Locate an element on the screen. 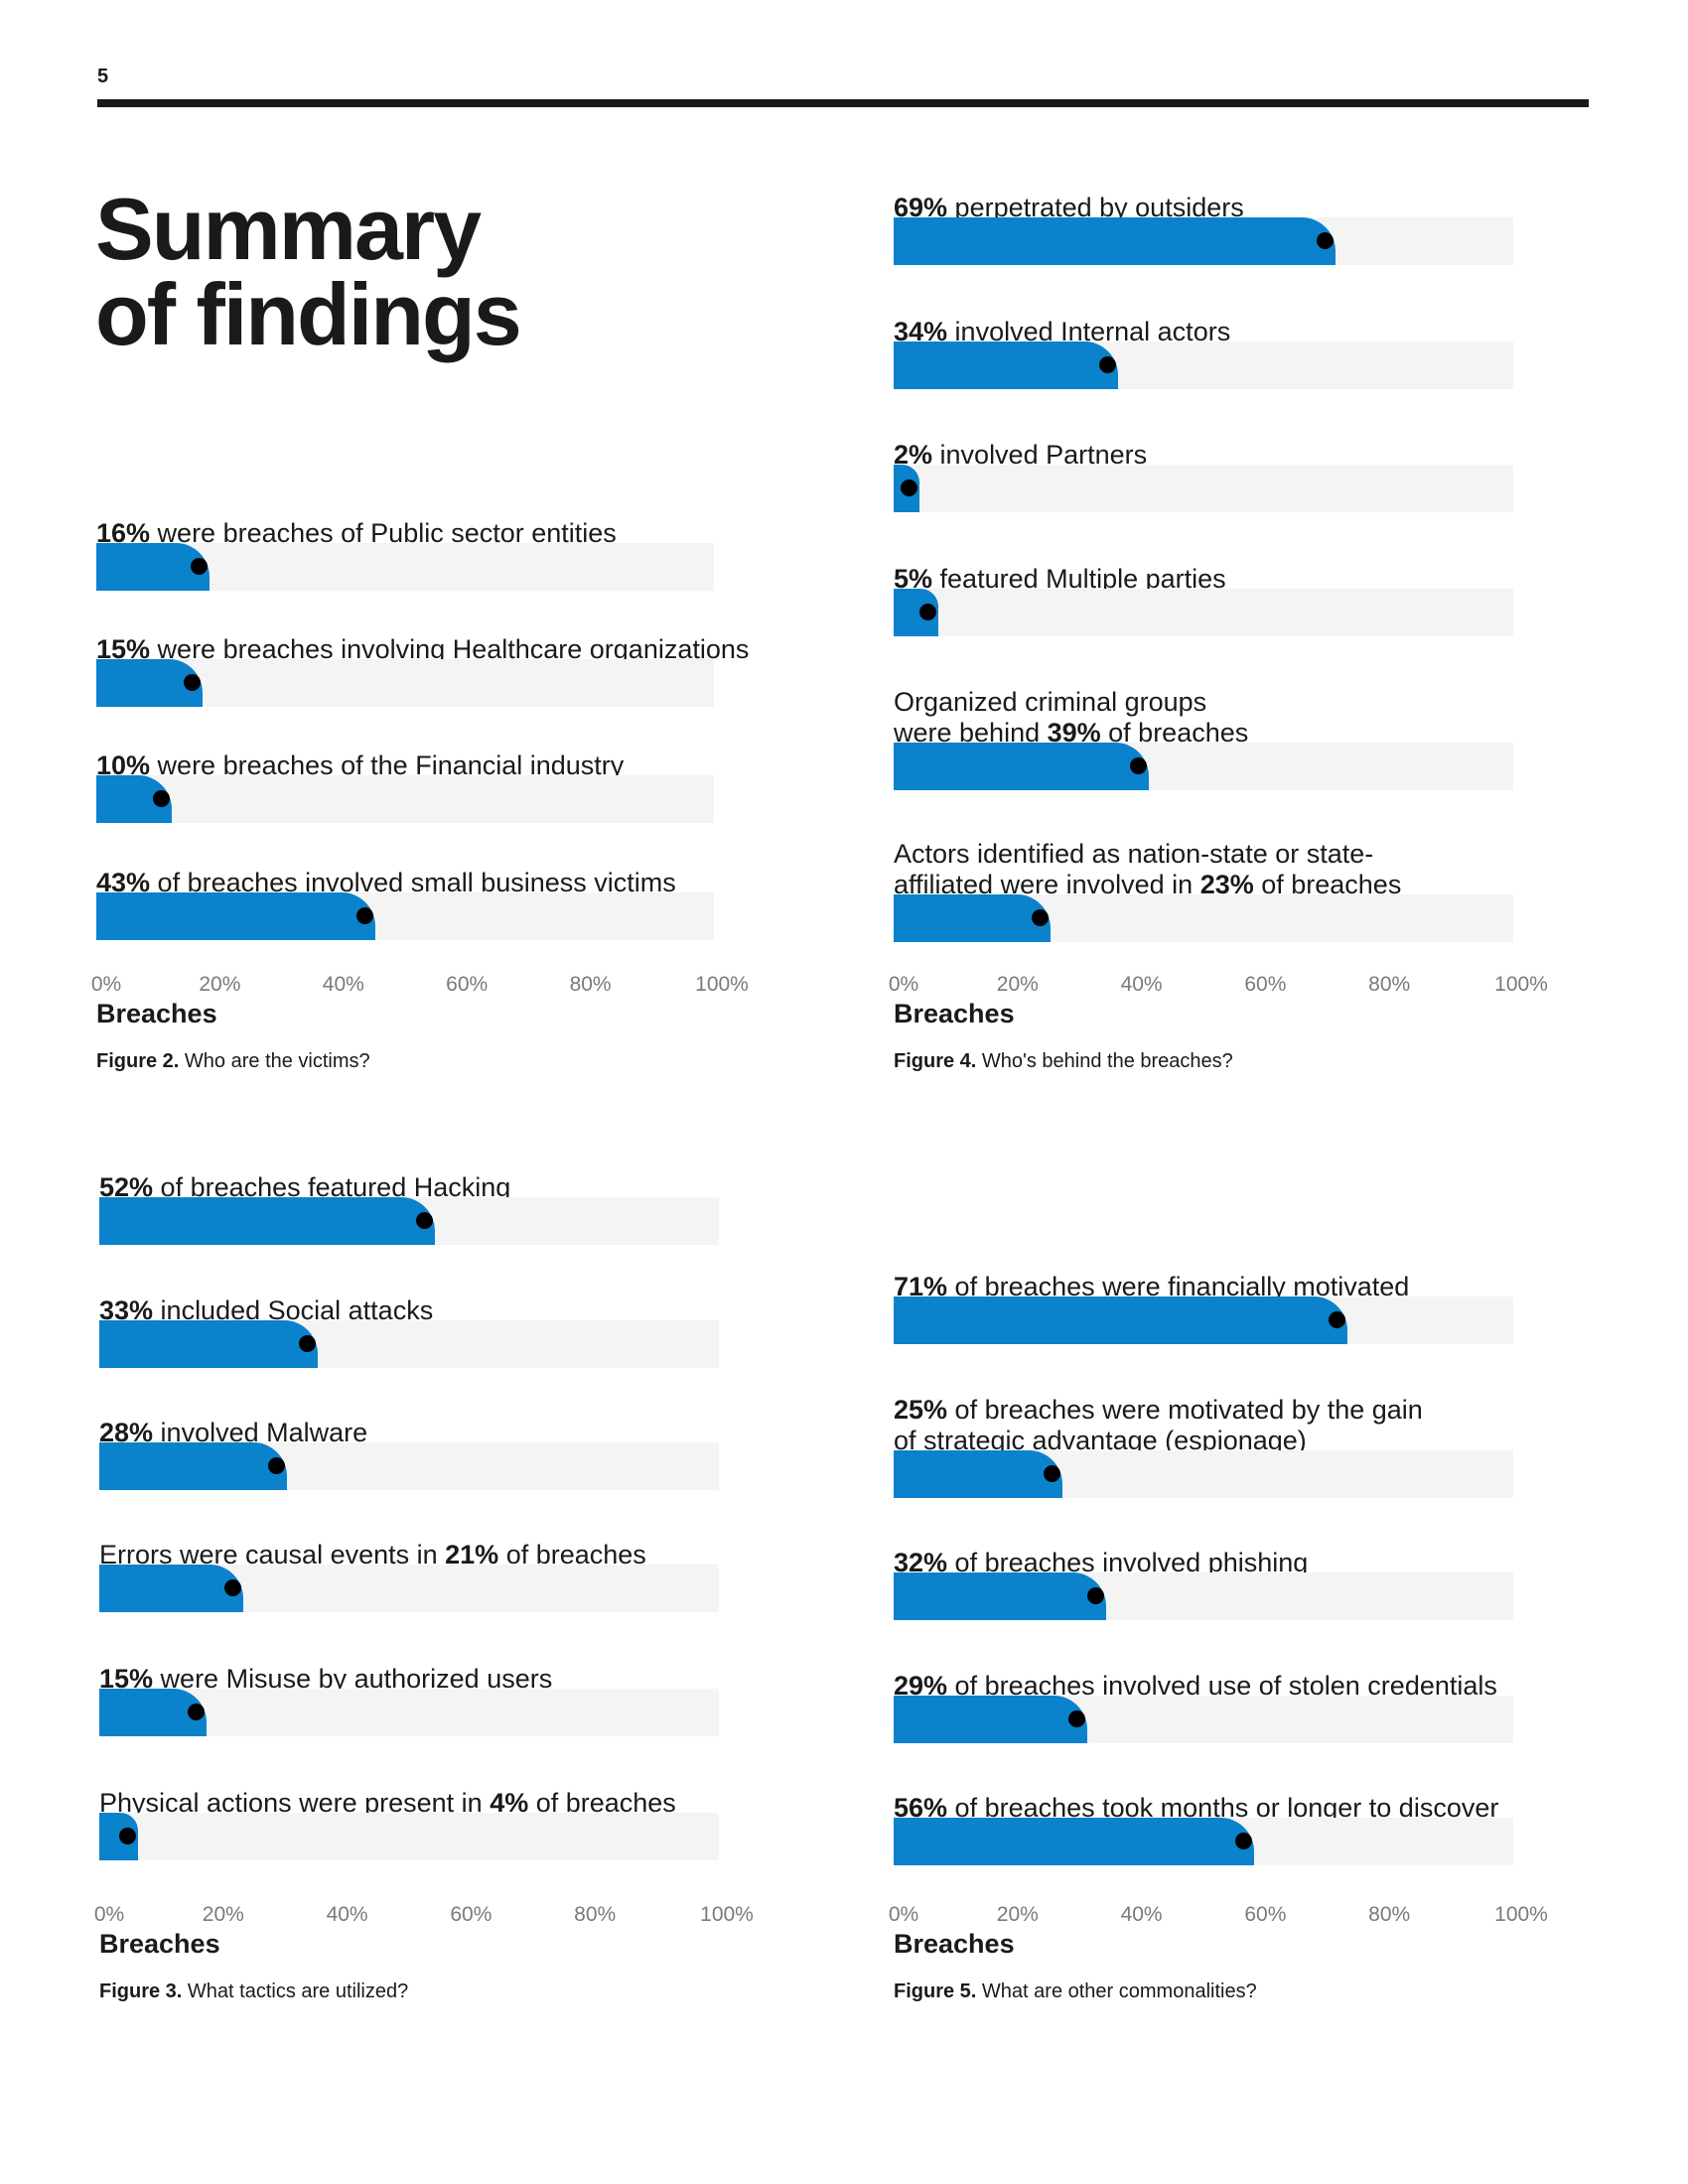 This screenshot has height=2184, width=1688. figure-caption-text: What are other commonalities? is located at coordinates (1119, 1991).